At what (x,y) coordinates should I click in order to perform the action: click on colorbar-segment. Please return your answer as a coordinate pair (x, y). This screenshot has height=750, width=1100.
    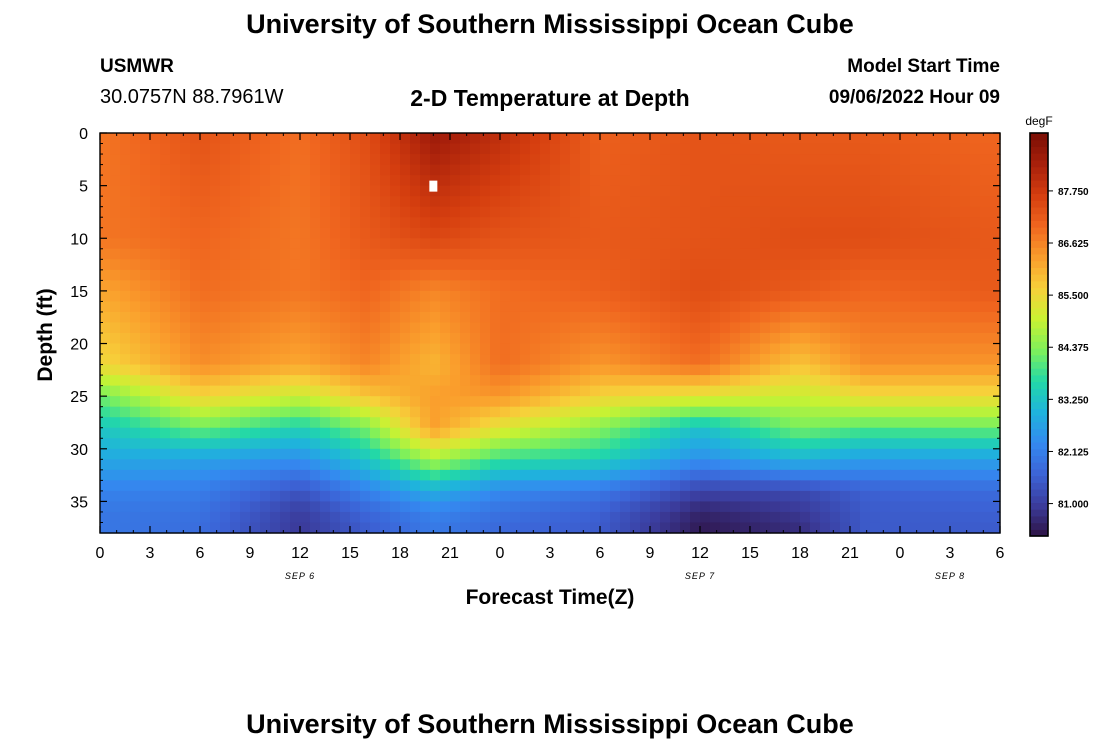
    Looking at the image, I should click on (1039, 163).